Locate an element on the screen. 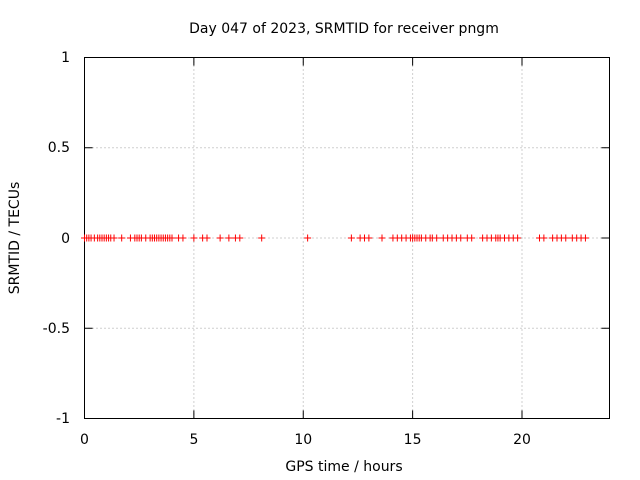  y-tick-label: -1 is located at coordinates (63, 419).